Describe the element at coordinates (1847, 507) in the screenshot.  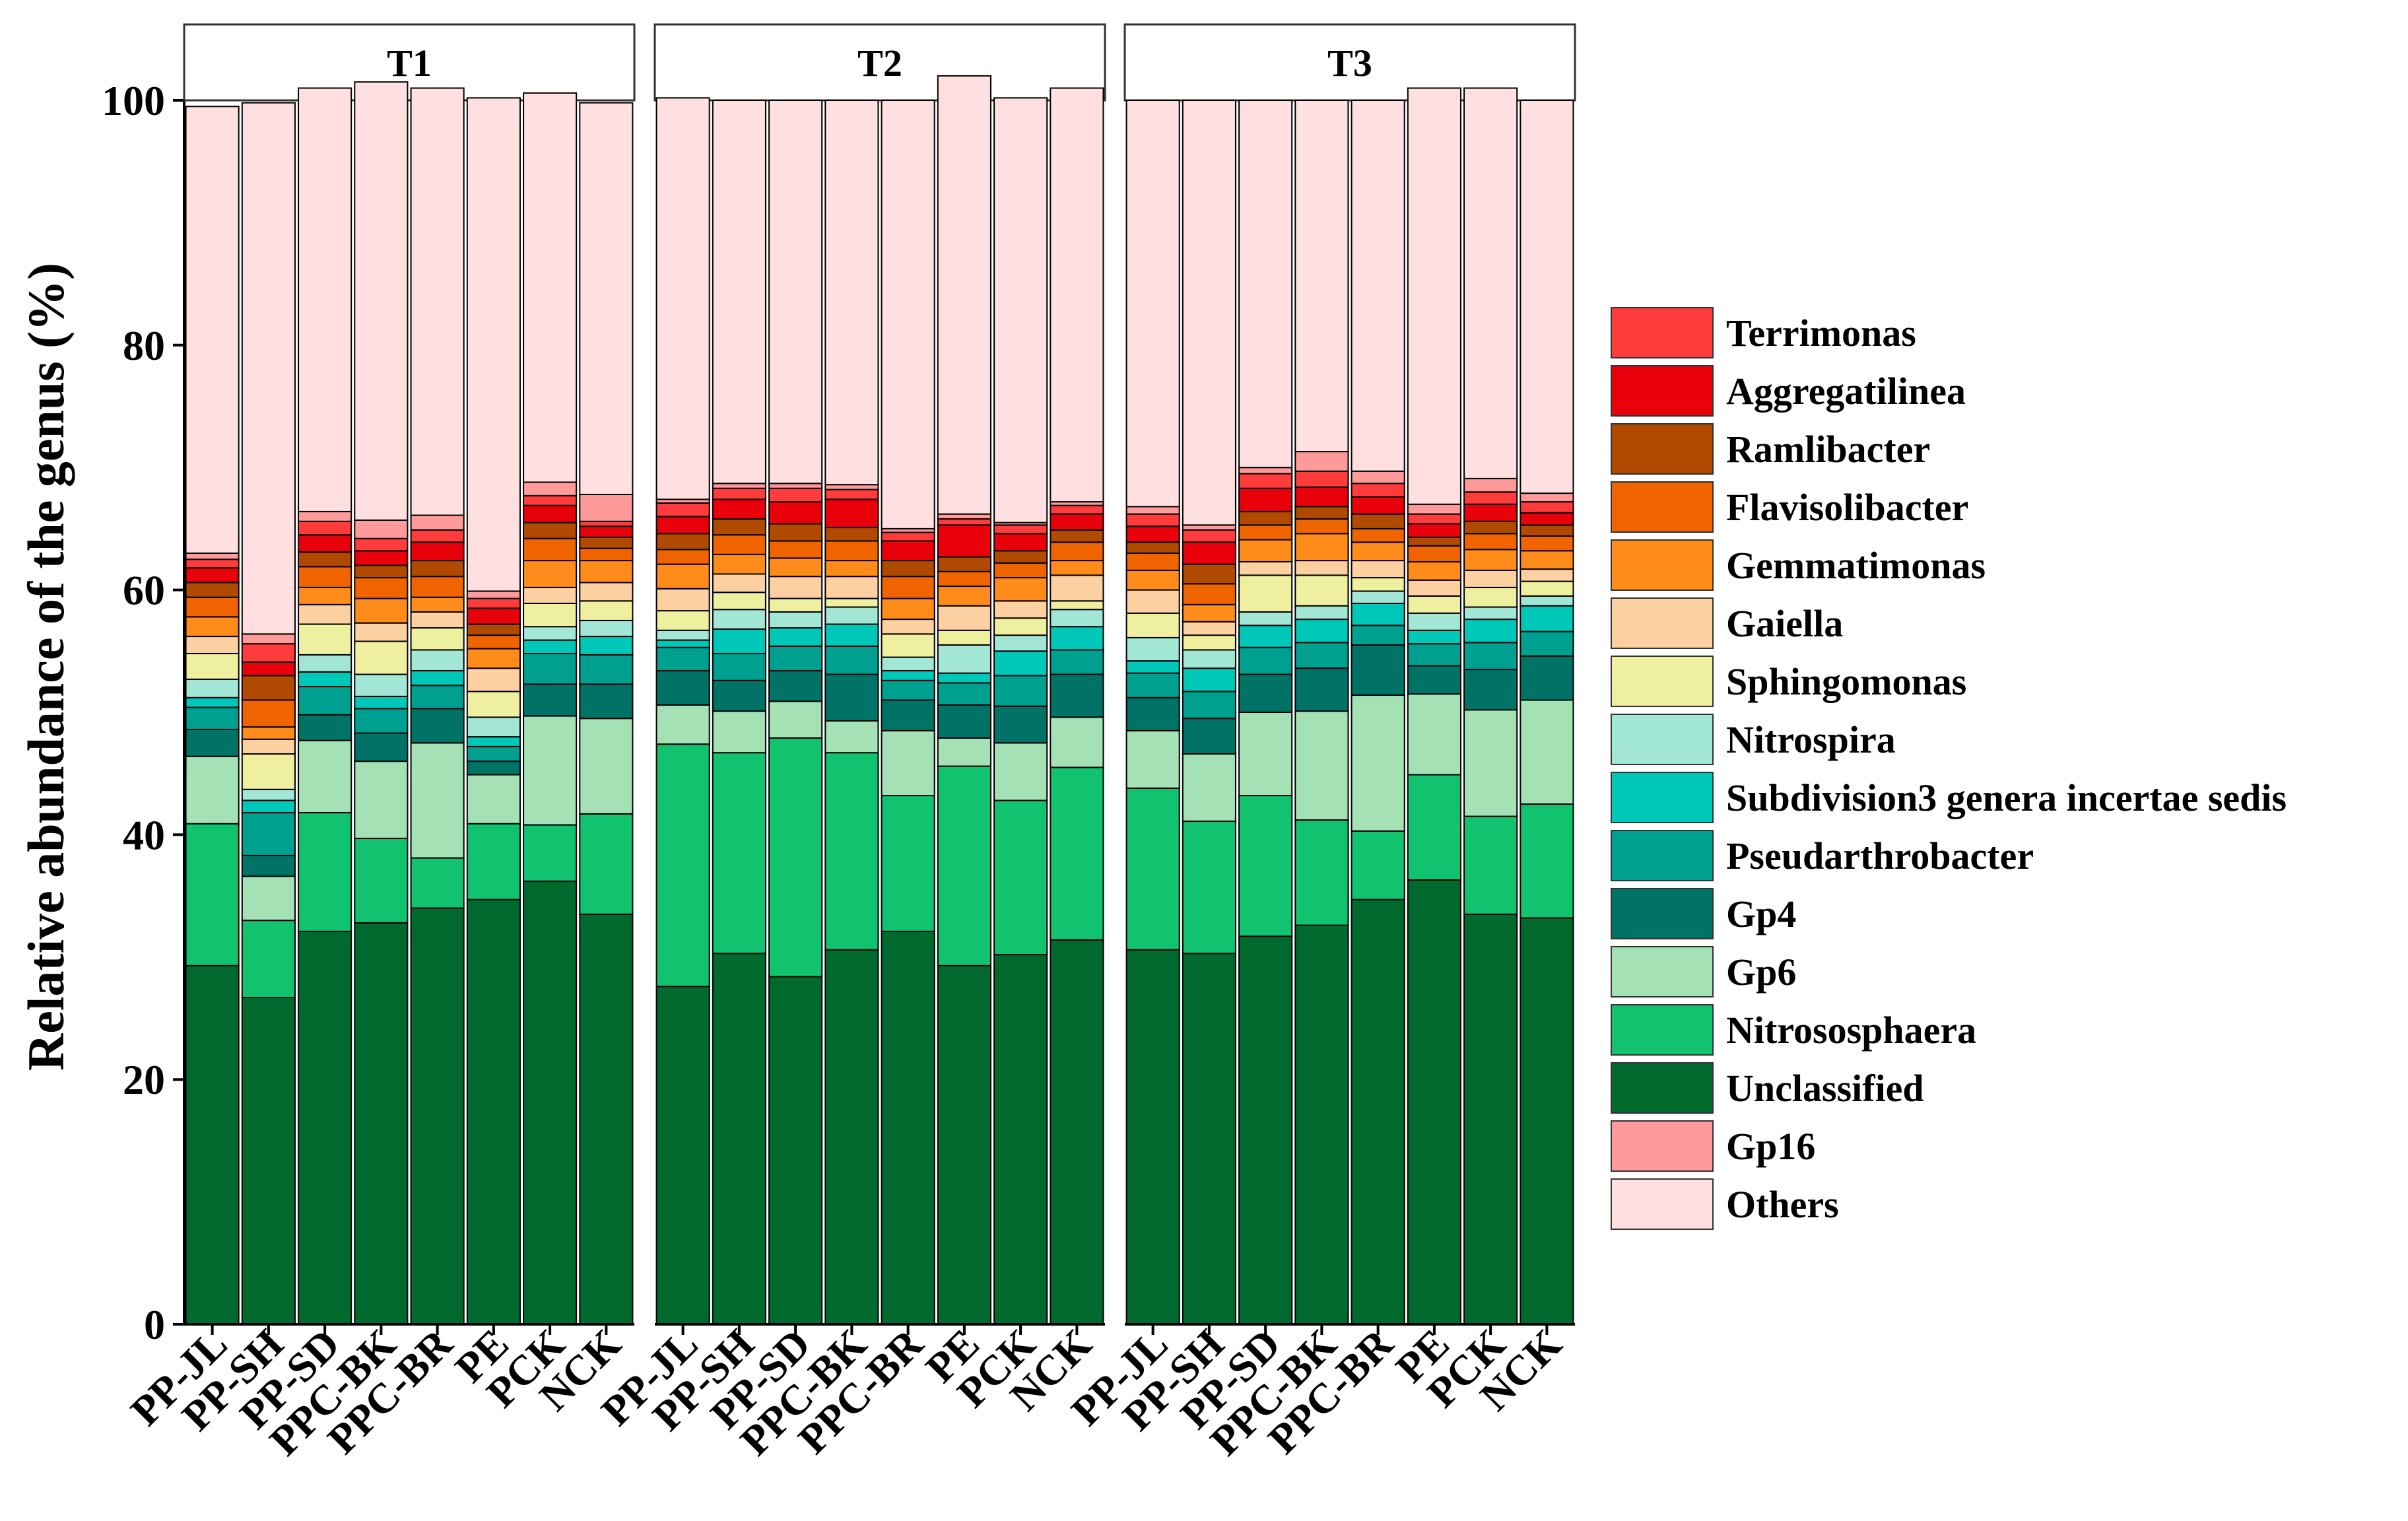
I see `legend-label: Flavisolibacter` at that location.